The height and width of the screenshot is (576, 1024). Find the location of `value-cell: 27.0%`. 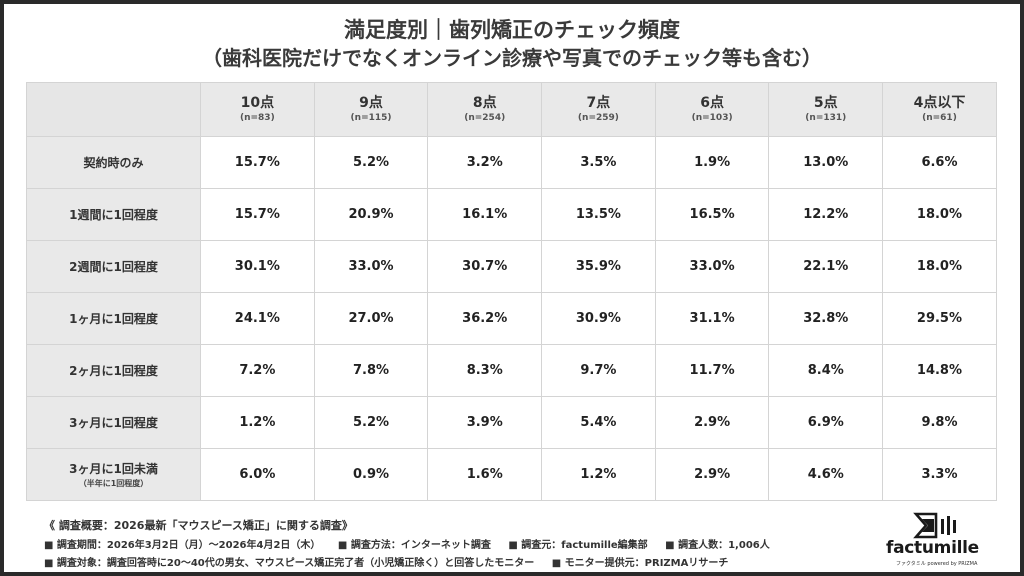

value-cell: 27.0% is located at coordinates (371, 318).